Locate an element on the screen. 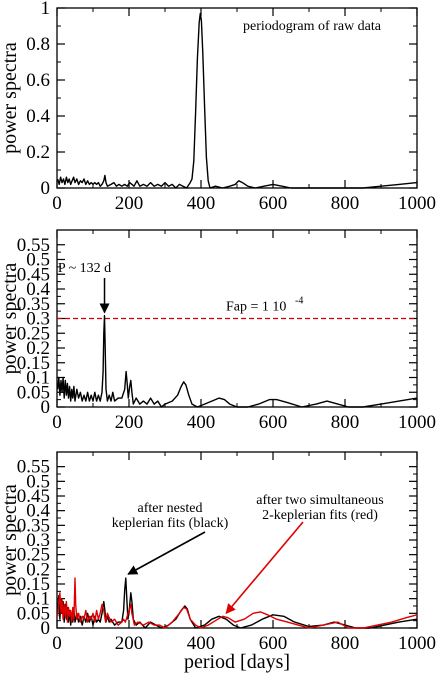 The width and height of the screenshot is (437, 673). annotation-red-line1: after two simultaneous is located at coordinates (320, 500).